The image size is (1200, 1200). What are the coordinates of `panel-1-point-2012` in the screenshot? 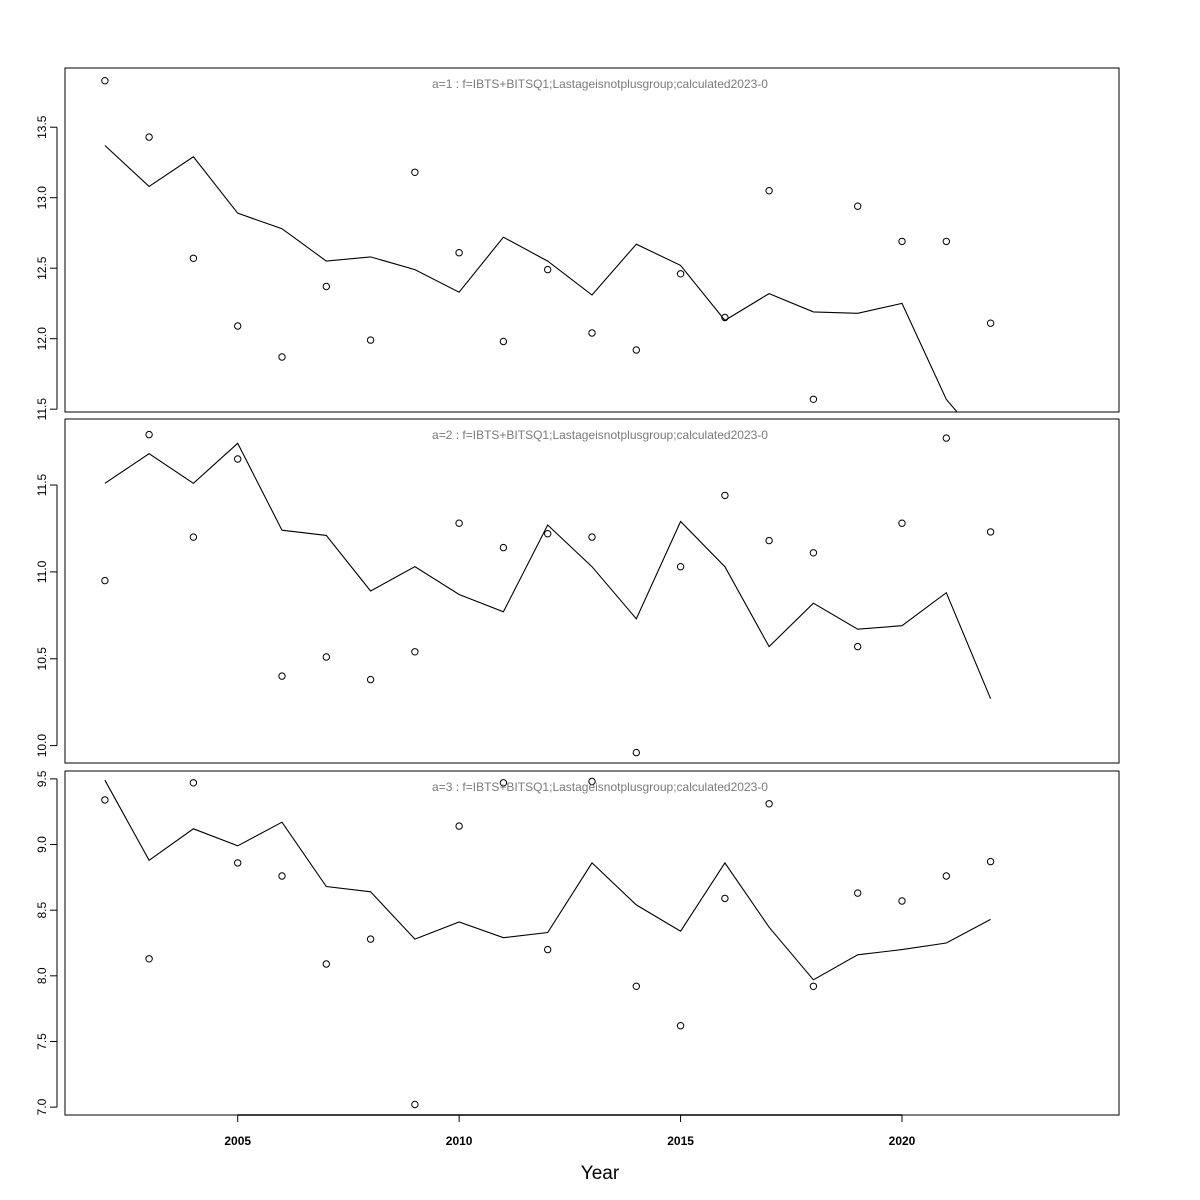 It's located at (548, 269).